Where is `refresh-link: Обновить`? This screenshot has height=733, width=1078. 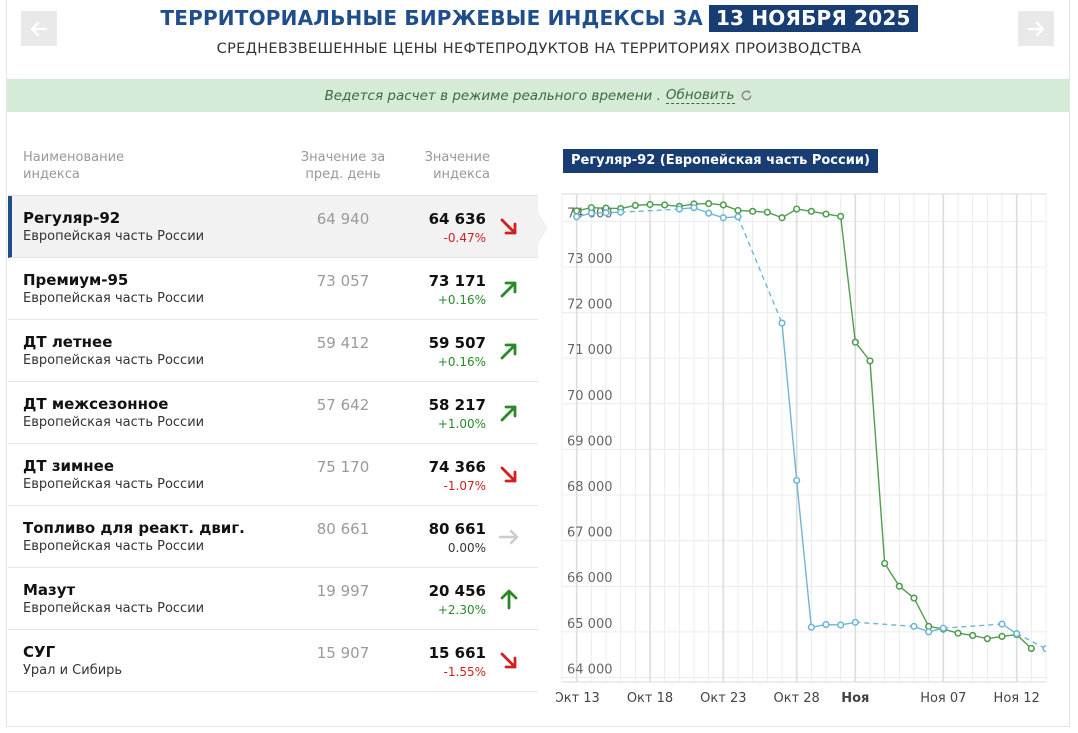
refresh-link: Обновить is located at coordinates (700, 95).